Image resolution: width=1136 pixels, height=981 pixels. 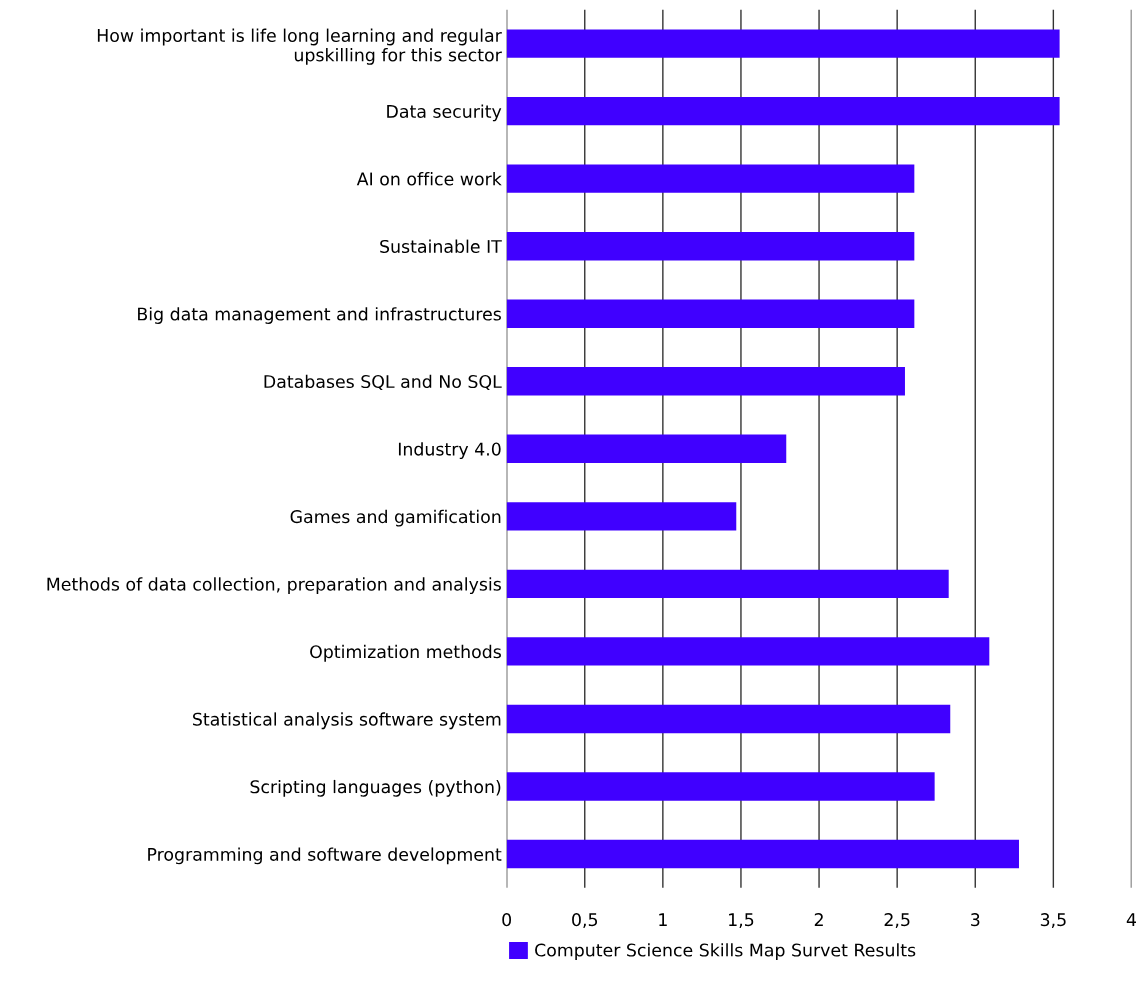 I want to click on y-tick-label: Statistical analysis software system, so click(x=347, y=721).